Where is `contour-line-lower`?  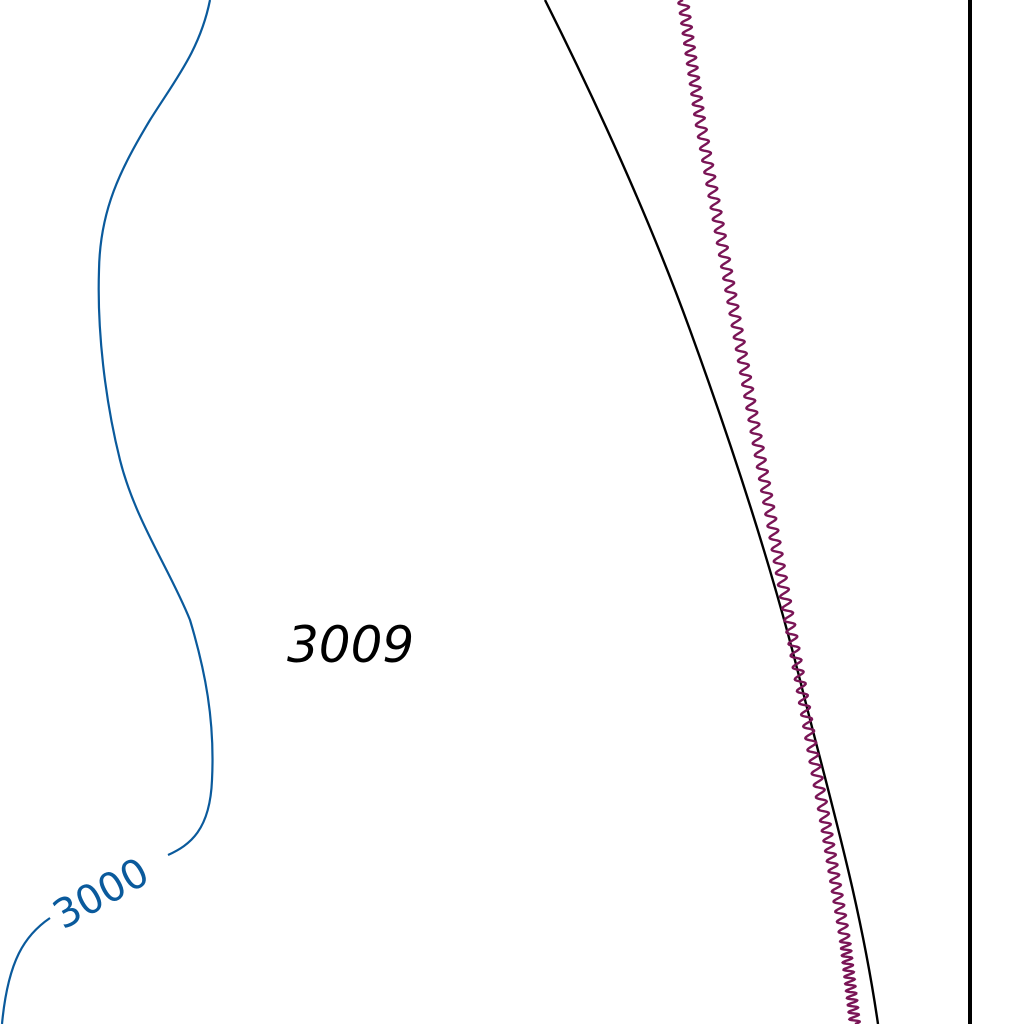
contour-line-lower is located at coordinates (25, 970).